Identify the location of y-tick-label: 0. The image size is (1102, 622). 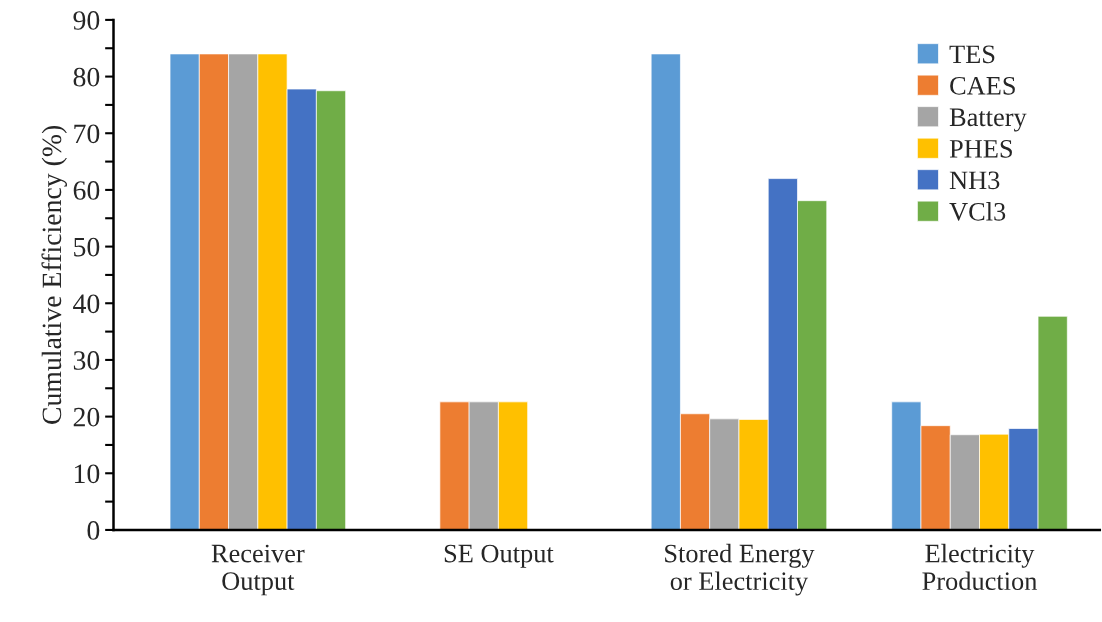
(93, 530).